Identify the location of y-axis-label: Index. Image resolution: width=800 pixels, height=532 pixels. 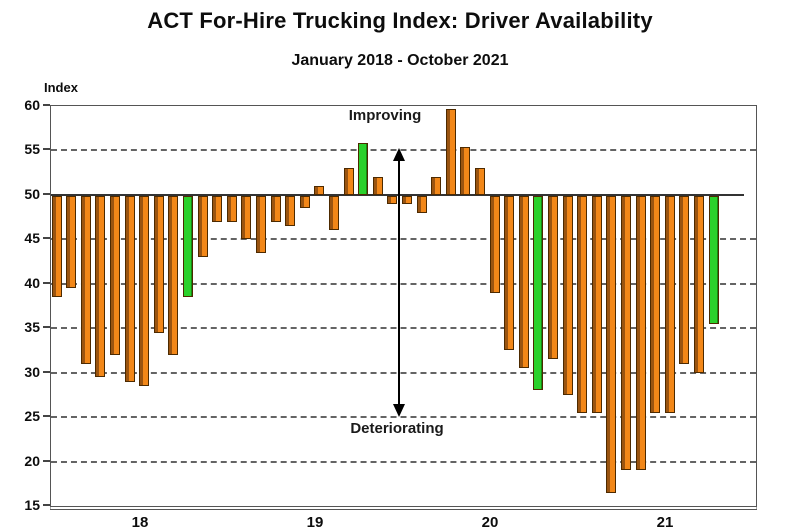
(61, 87).